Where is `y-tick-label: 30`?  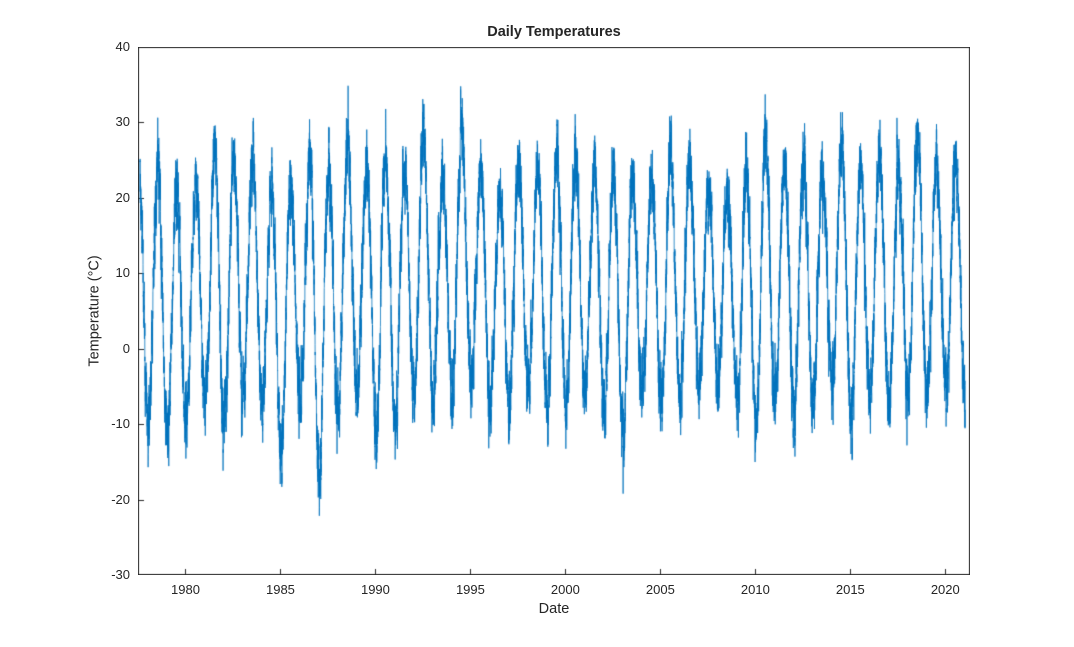 y-tick-label: 30 is located at coordinates (122, 122).